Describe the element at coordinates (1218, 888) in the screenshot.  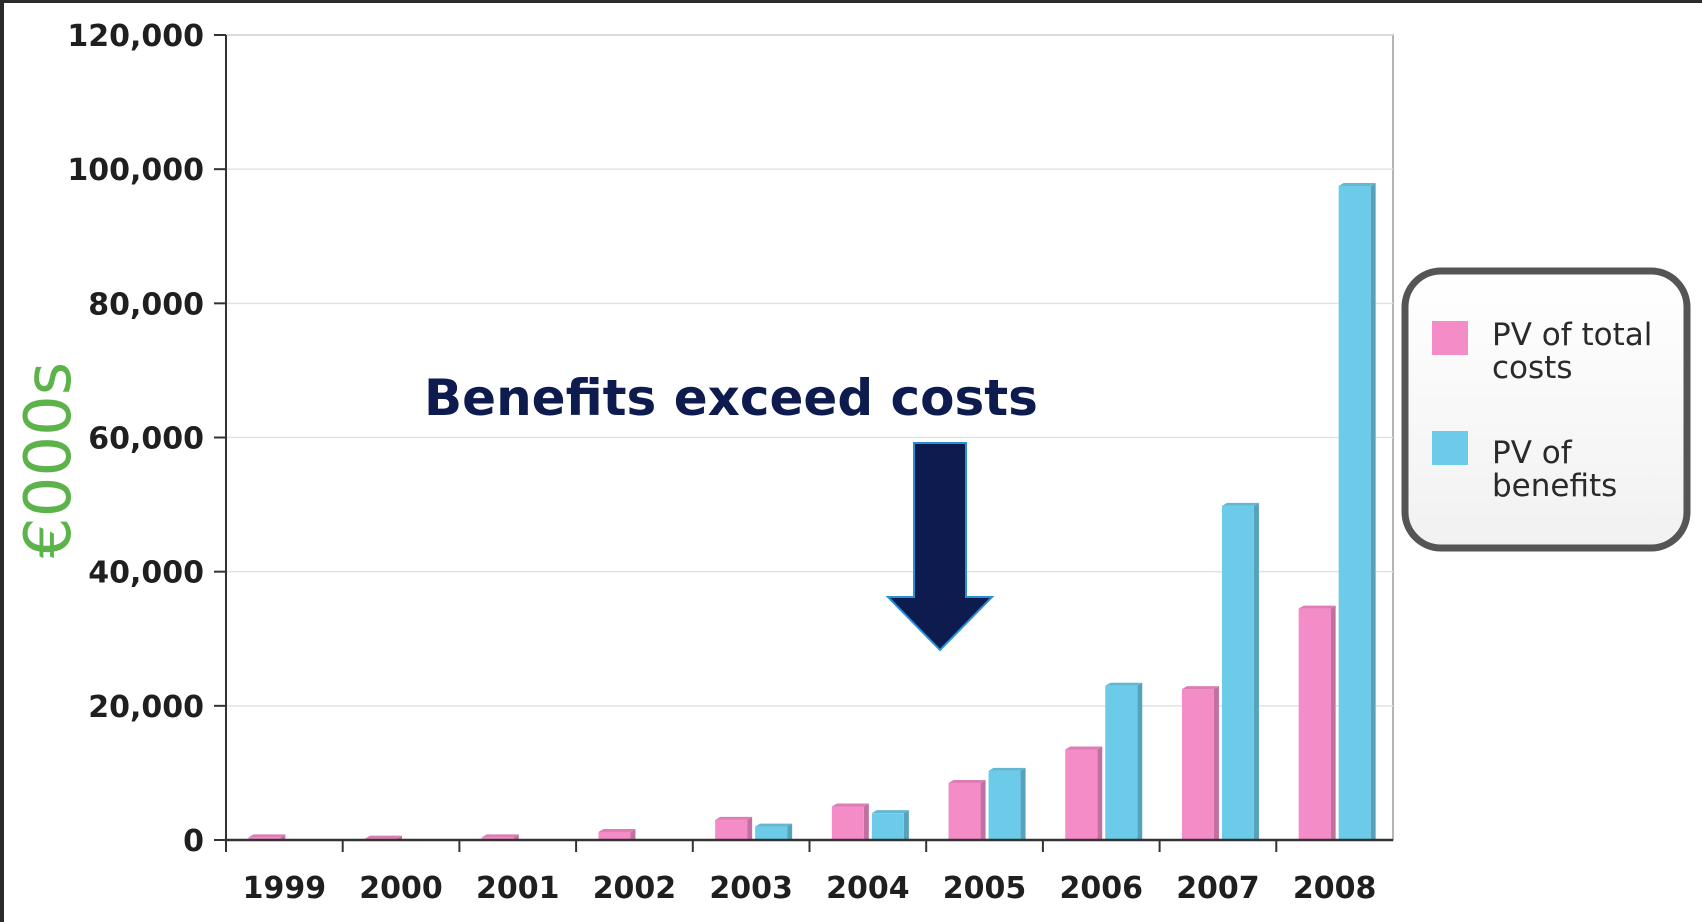
I see `x-tick-label: 2007` at that location.